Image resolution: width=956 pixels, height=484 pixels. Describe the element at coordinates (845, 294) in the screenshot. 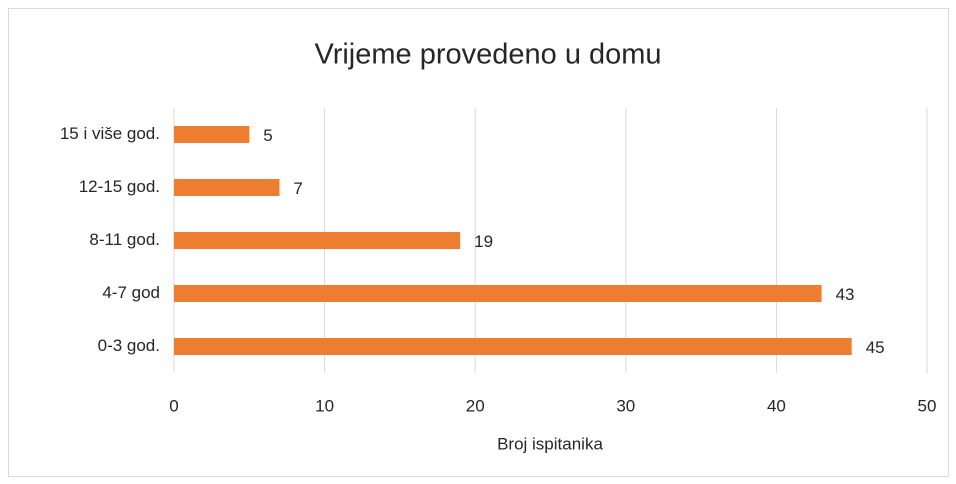

I see `data-label: 43` at that location.